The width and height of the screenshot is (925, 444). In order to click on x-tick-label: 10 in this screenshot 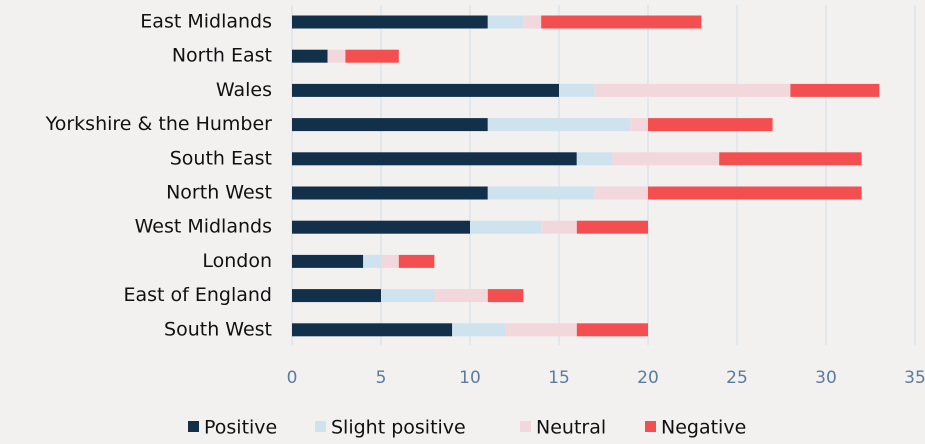, I will do `click(470, 378)`.